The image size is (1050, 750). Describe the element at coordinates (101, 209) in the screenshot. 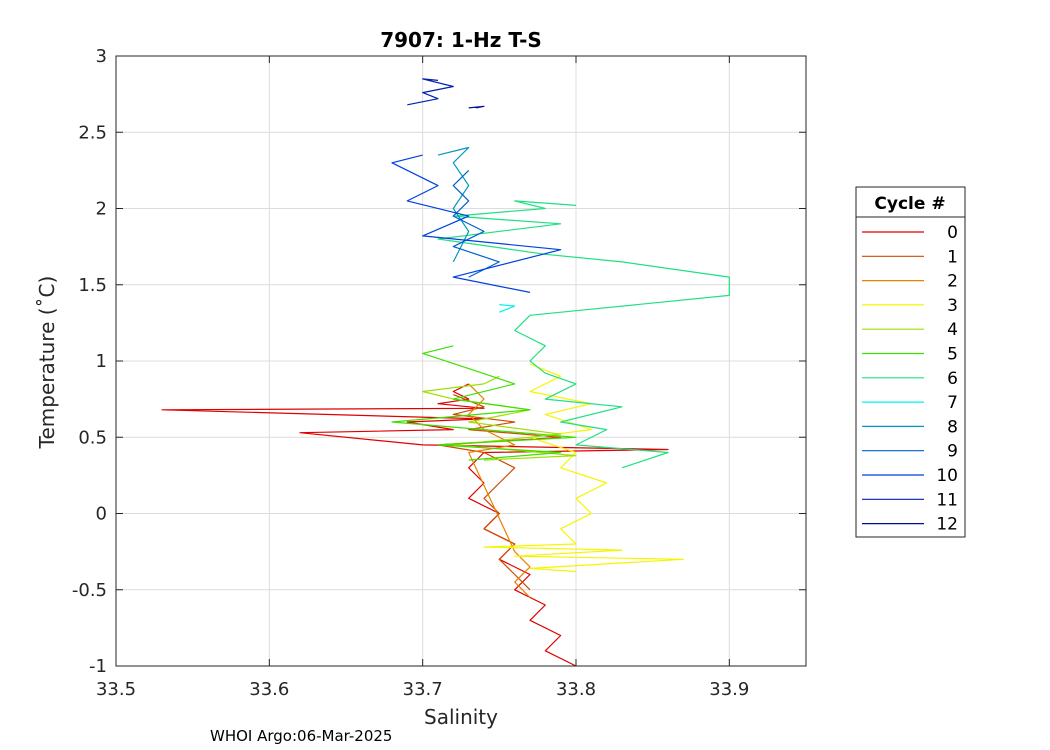

I see `y-tick-label: 2` at that location.